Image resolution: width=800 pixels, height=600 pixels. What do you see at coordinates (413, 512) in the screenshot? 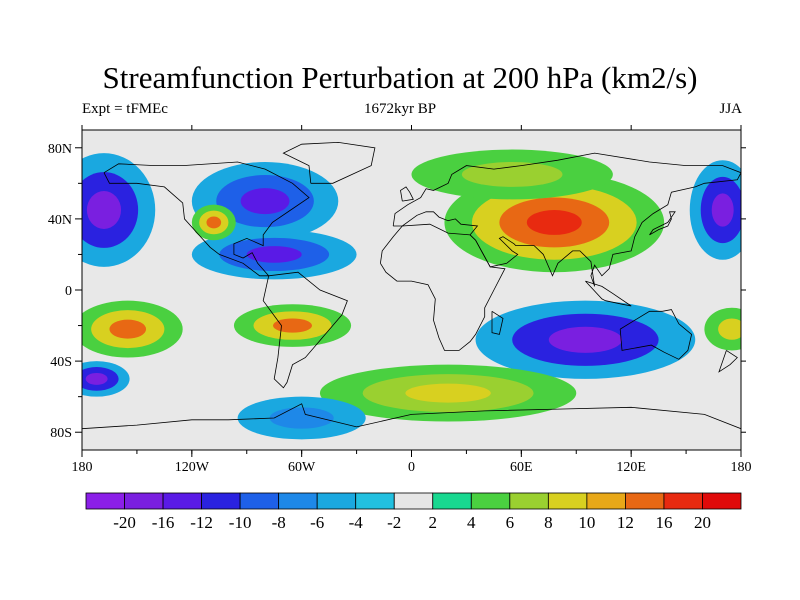
I see `colorbar: -20 -16 -12 -10 -8 -6 -4 -2 2 4 6 8 10 12 16 20` at bounding box center [413, 512].